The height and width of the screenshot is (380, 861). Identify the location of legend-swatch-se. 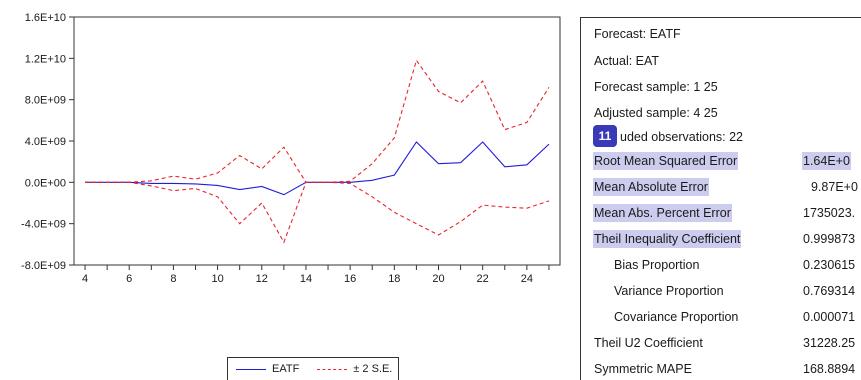
(332, 369).